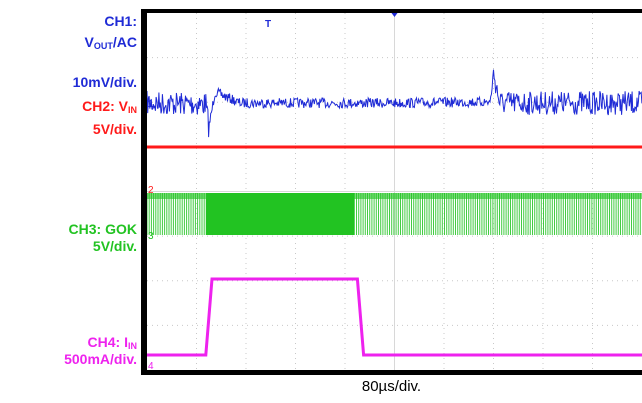 The height and width of the screenshot is (403, 642). Describe the element at coordinates (280, 214) in the screenshot. I see `ch3-band` at that location.